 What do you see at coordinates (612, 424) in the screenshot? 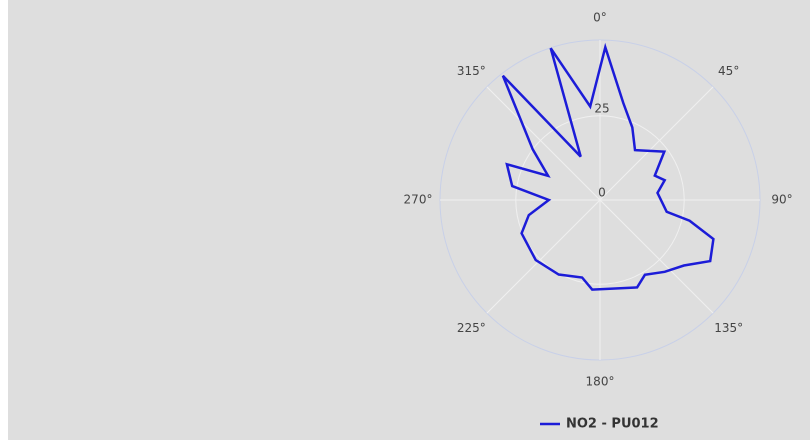
I see `legend-label: NO2 - PU012` at bounding box center [612, 424].